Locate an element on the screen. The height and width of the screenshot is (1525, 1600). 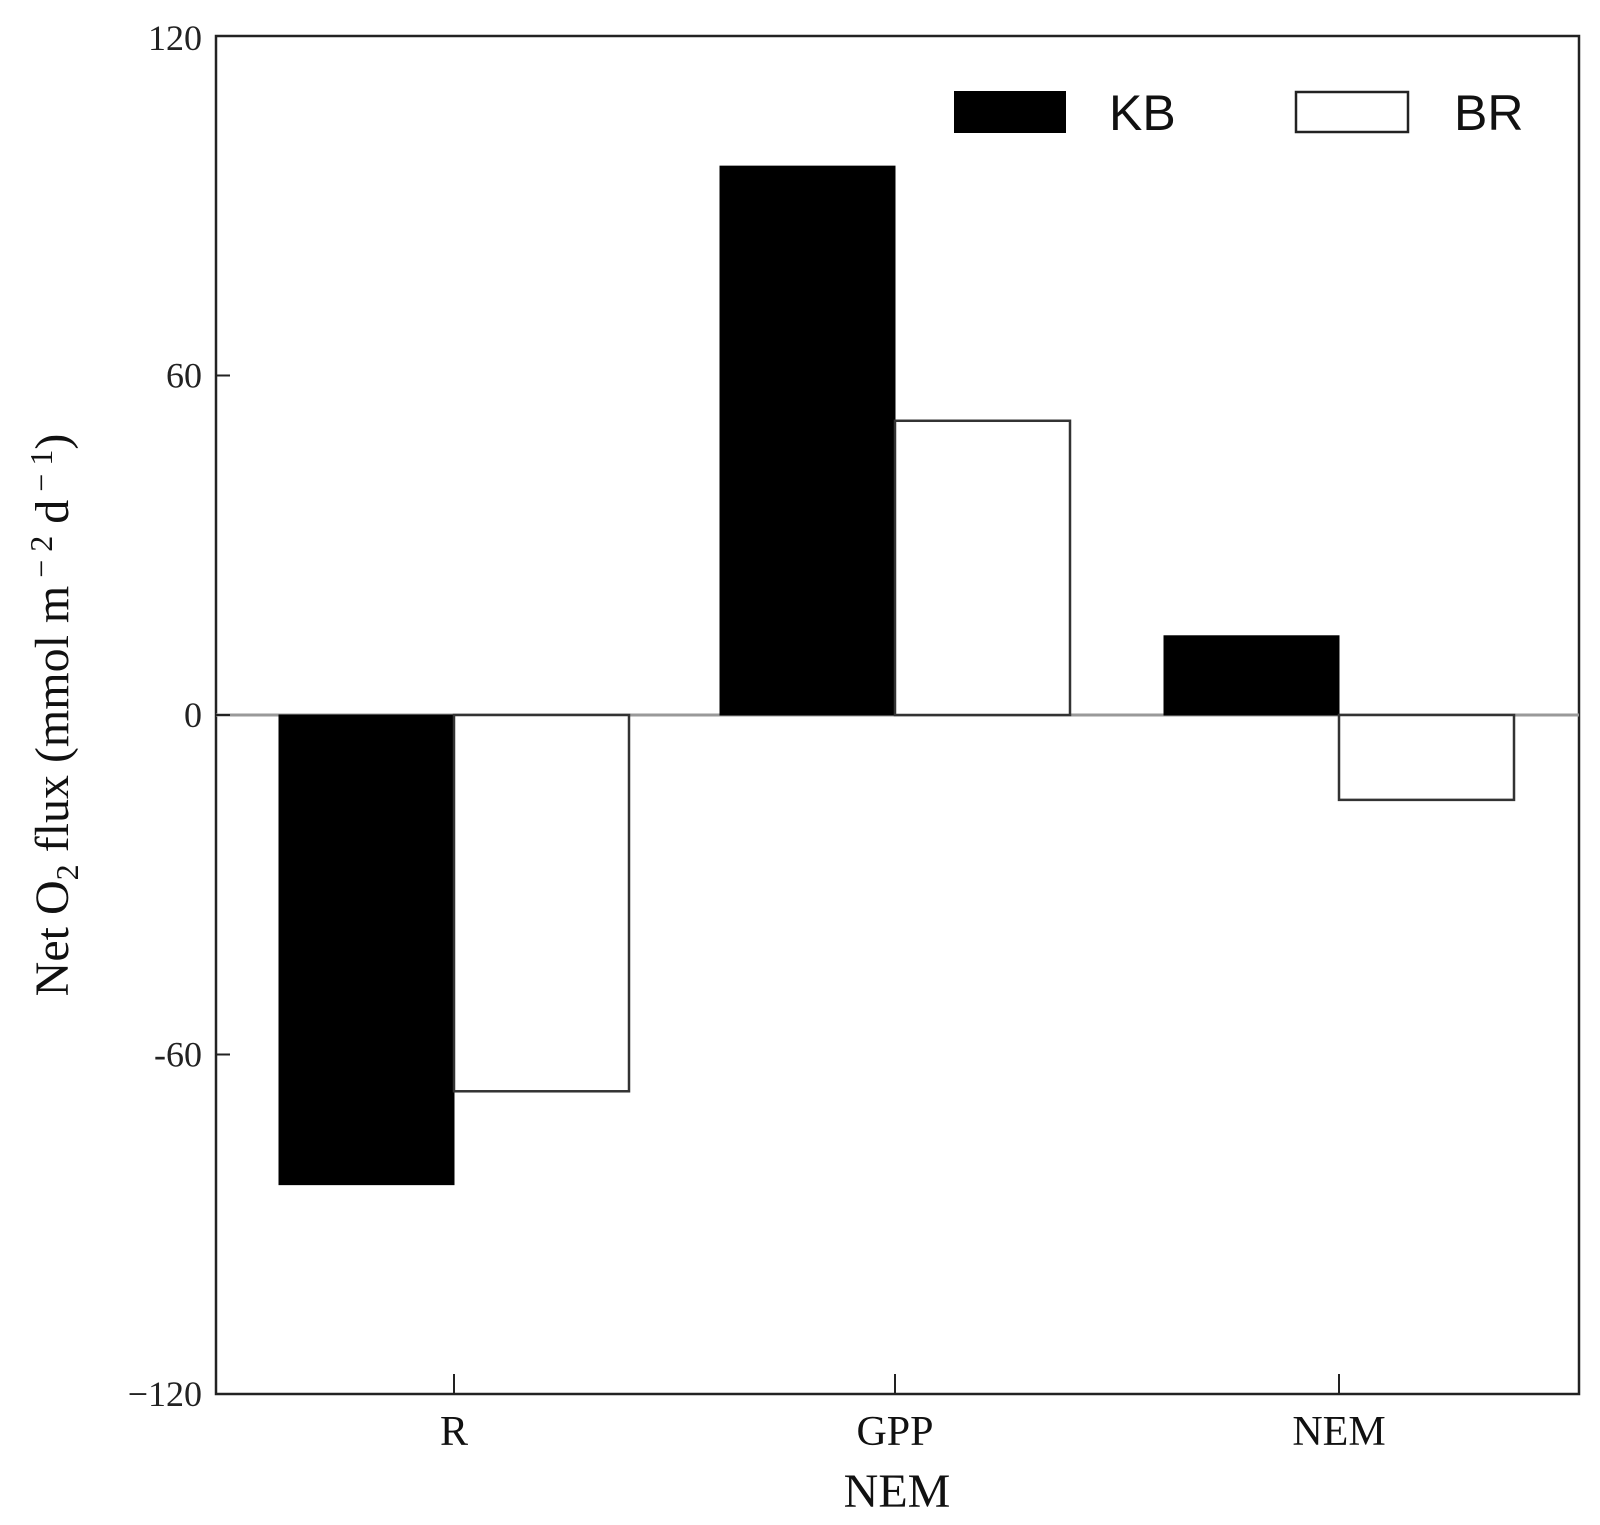
y-tick-label: 0 is located at coordinates (193, 715).